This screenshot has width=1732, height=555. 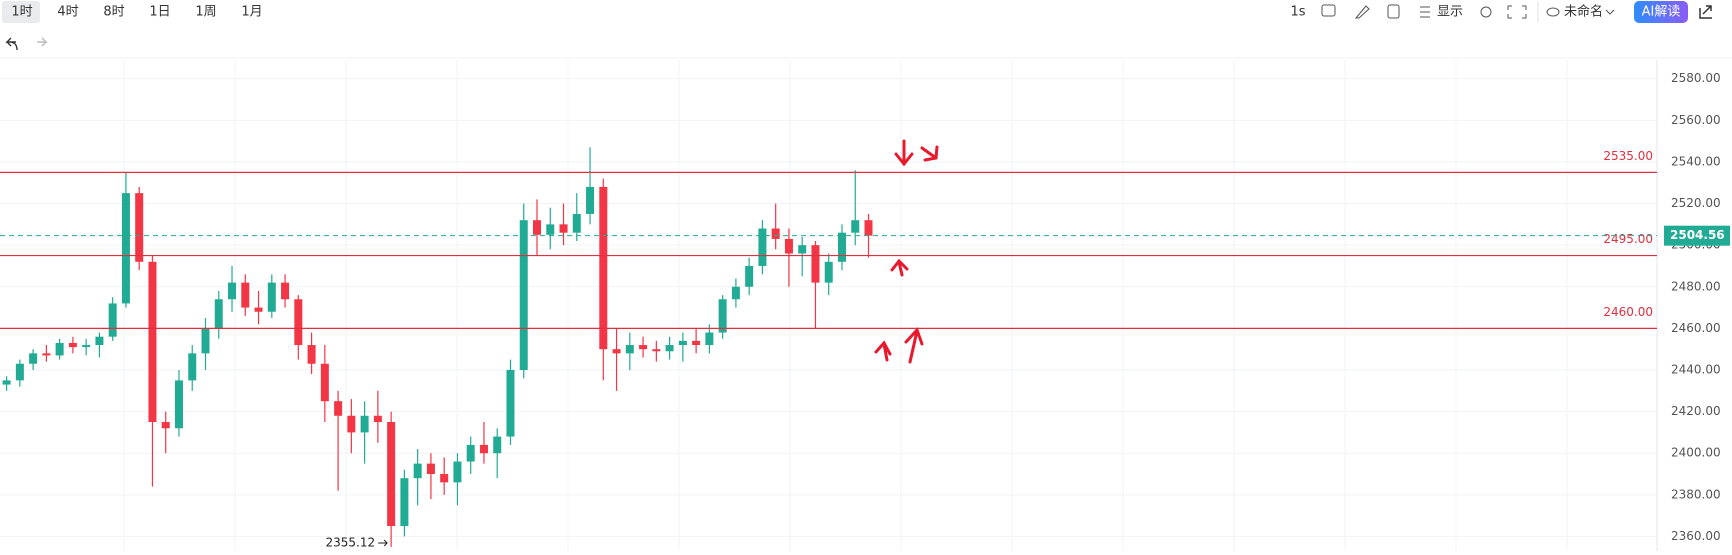 What do you see at coordinates (1297, 12) in the screenshot?
I see `refresh-rate: 1s` at bounding box center [1297, 12].